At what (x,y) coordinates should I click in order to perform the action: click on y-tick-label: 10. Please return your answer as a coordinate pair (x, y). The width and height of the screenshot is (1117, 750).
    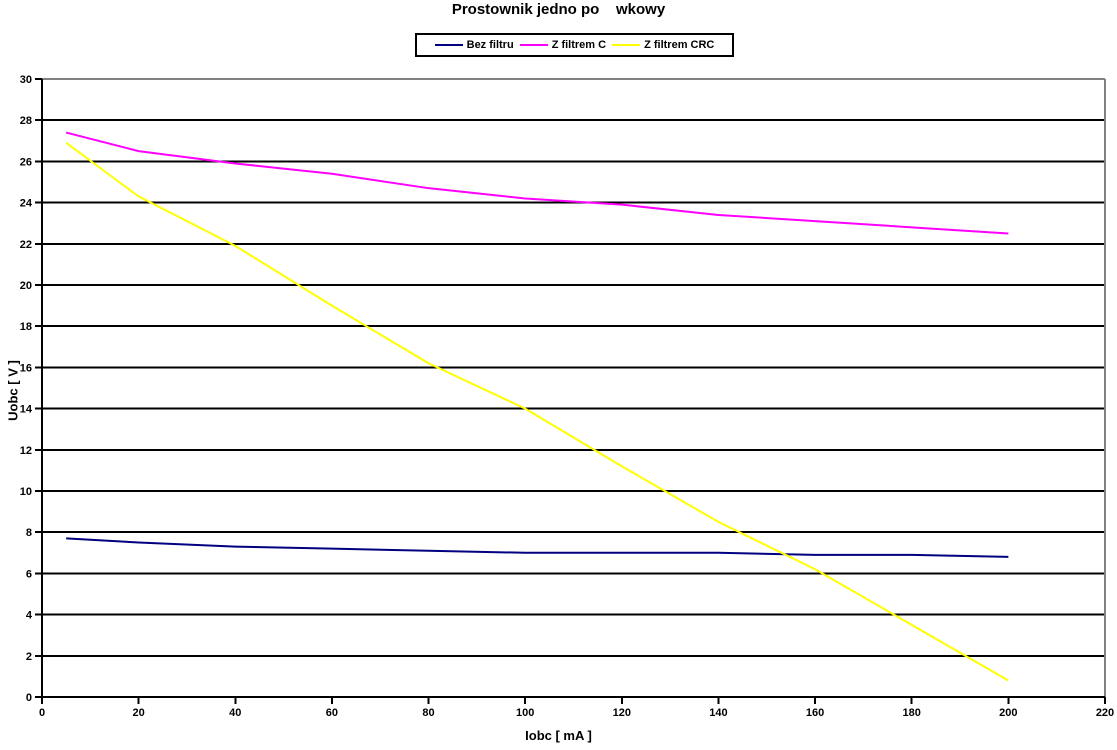
    Looking at the image, I should click on (26, 492).